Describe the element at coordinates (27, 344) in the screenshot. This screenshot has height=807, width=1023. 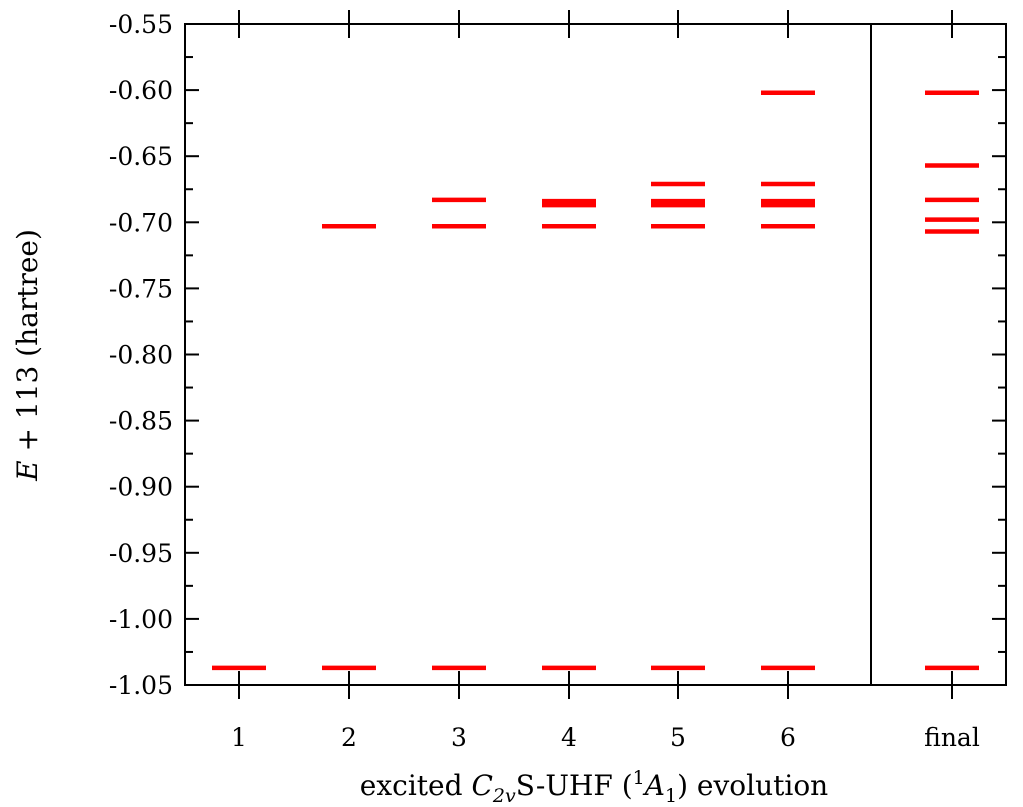
I see `y-axis-label-rest: + 113 (hartree)` at that location.